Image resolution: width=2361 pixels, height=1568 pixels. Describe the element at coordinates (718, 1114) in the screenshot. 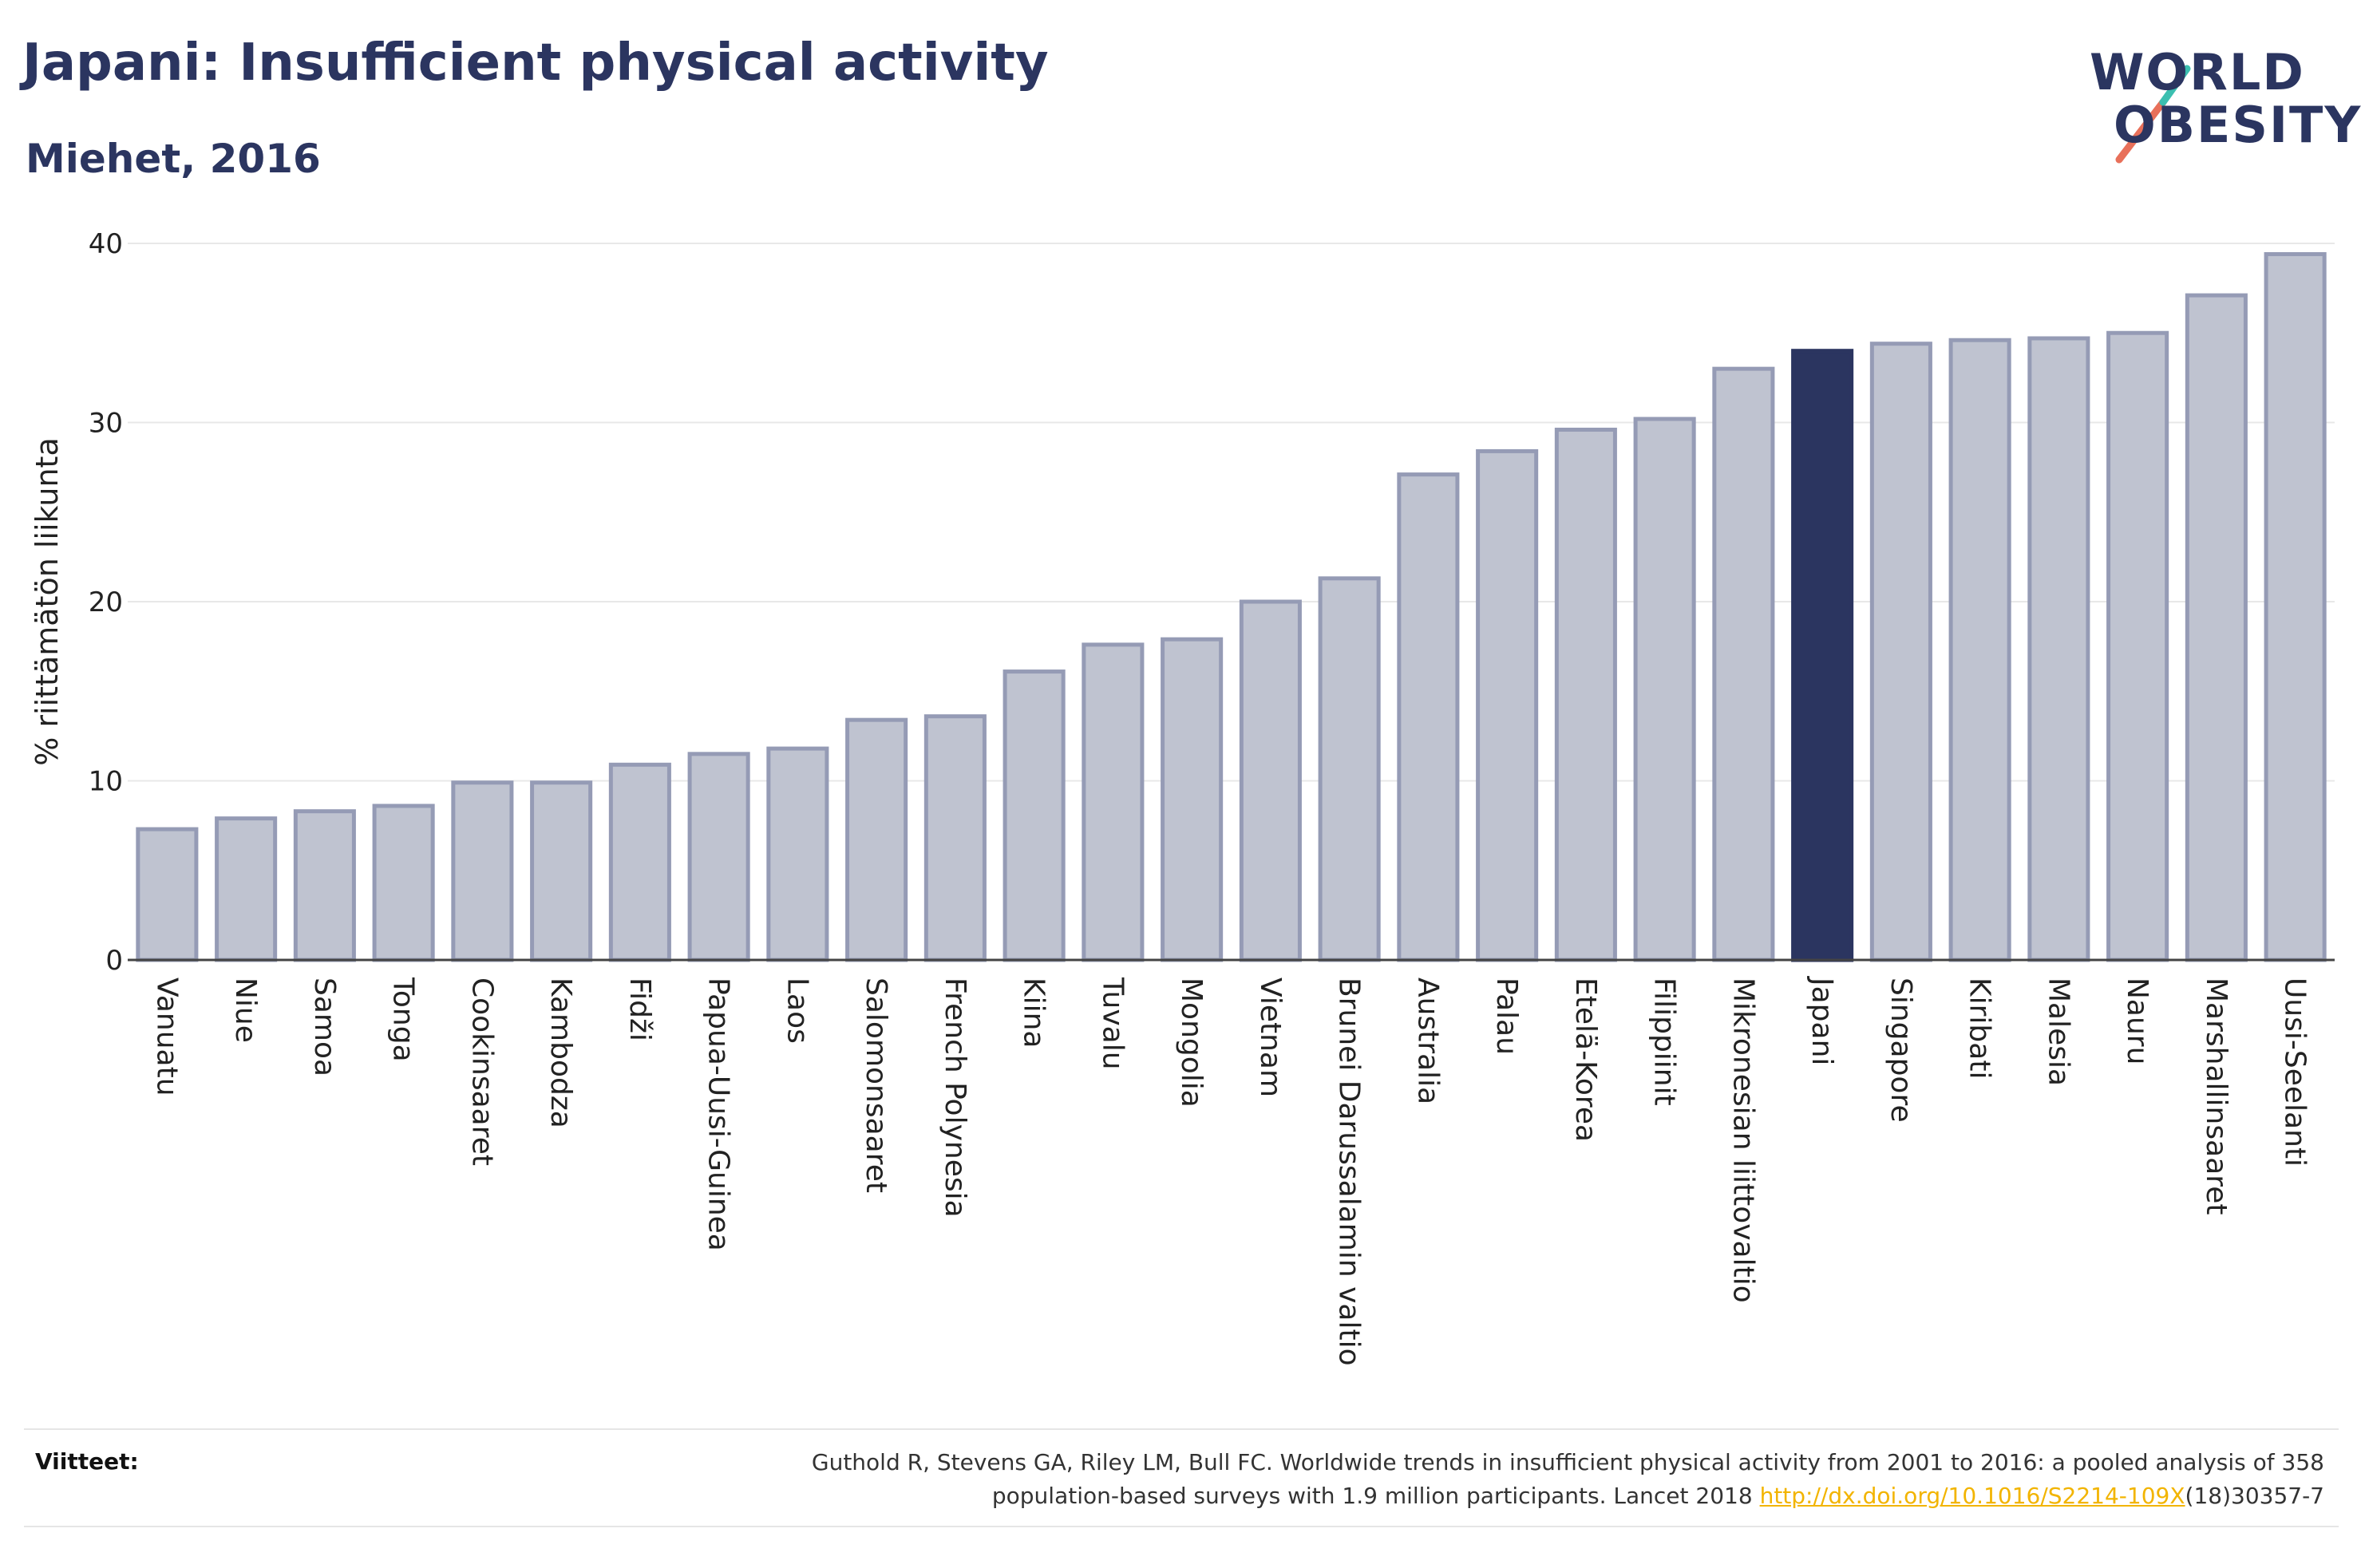

I see `x-tick-label: Papua-Uusi-Guinea` at that location.